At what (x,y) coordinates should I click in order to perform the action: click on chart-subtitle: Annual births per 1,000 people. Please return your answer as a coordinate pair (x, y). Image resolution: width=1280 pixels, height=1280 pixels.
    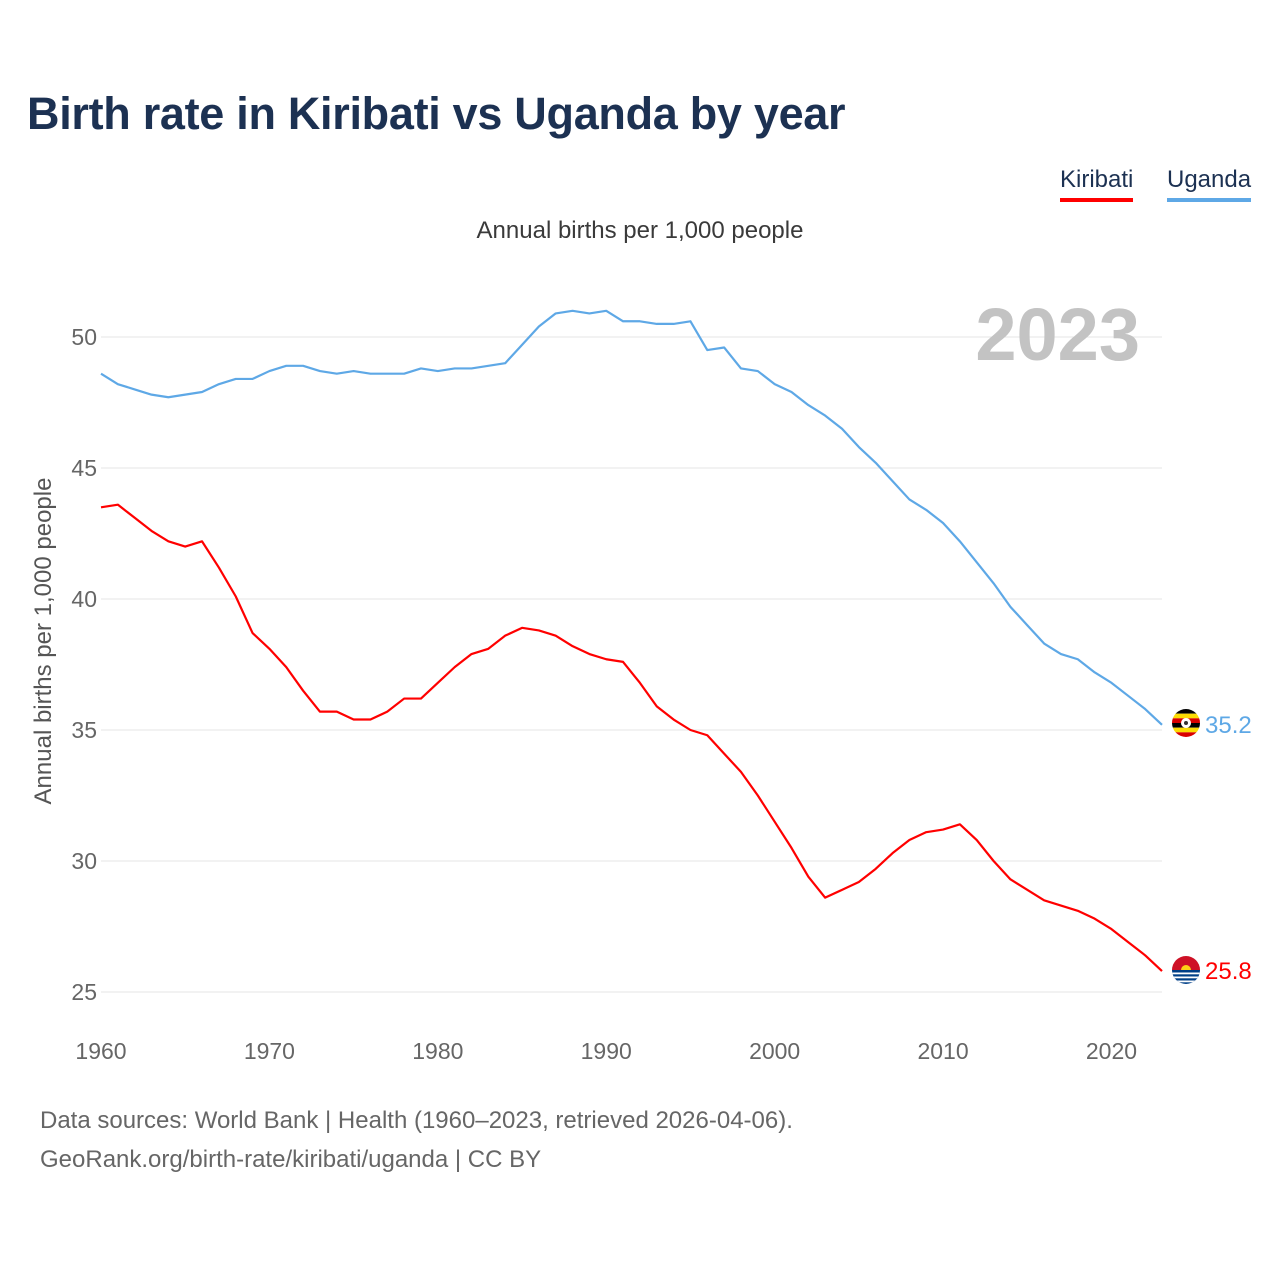
    Looking at the image, I should click on (640, 230).